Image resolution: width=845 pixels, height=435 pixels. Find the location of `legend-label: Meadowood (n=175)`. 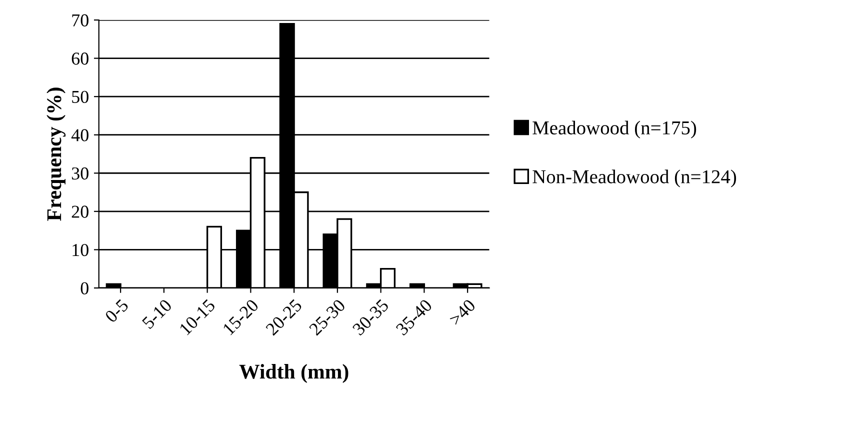

legend-label: Meadowood (n=175) is located at coordinates (614, 129).